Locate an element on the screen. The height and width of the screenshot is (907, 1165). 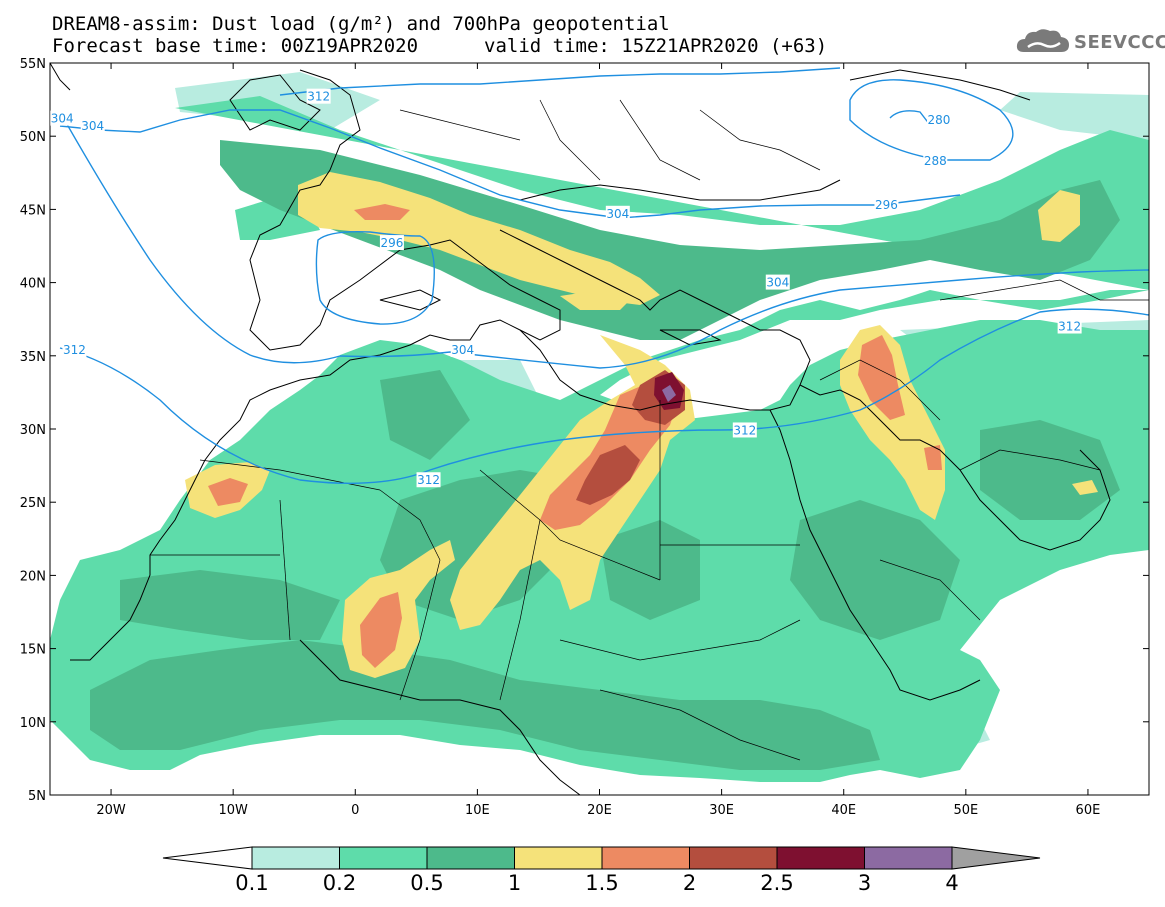
lat-tick-label: 35N is located at coordinates (33, 357).